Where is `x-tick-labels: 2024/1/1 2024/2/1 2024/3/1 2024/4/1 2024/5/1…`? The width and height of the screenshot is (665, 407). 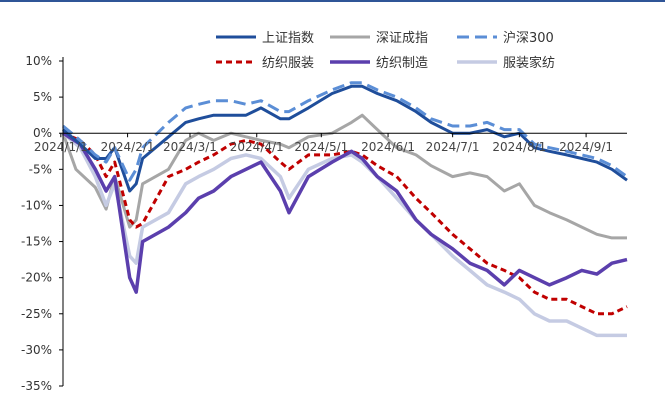
x-tick-labels: 2024/1/1 2024/2/1 2024/3/1 2024/4/1 2024/5/1… is located at coordinates (323, 147).